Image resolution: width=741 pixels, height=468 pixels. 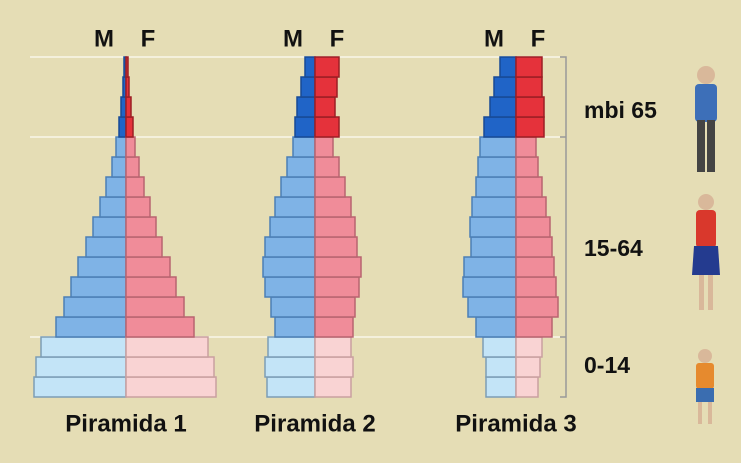 What do you see at coordinates (314, 423) in the screenshot?
I see `pyramid-title: Piramida 2` at bounding box center [314, 423].